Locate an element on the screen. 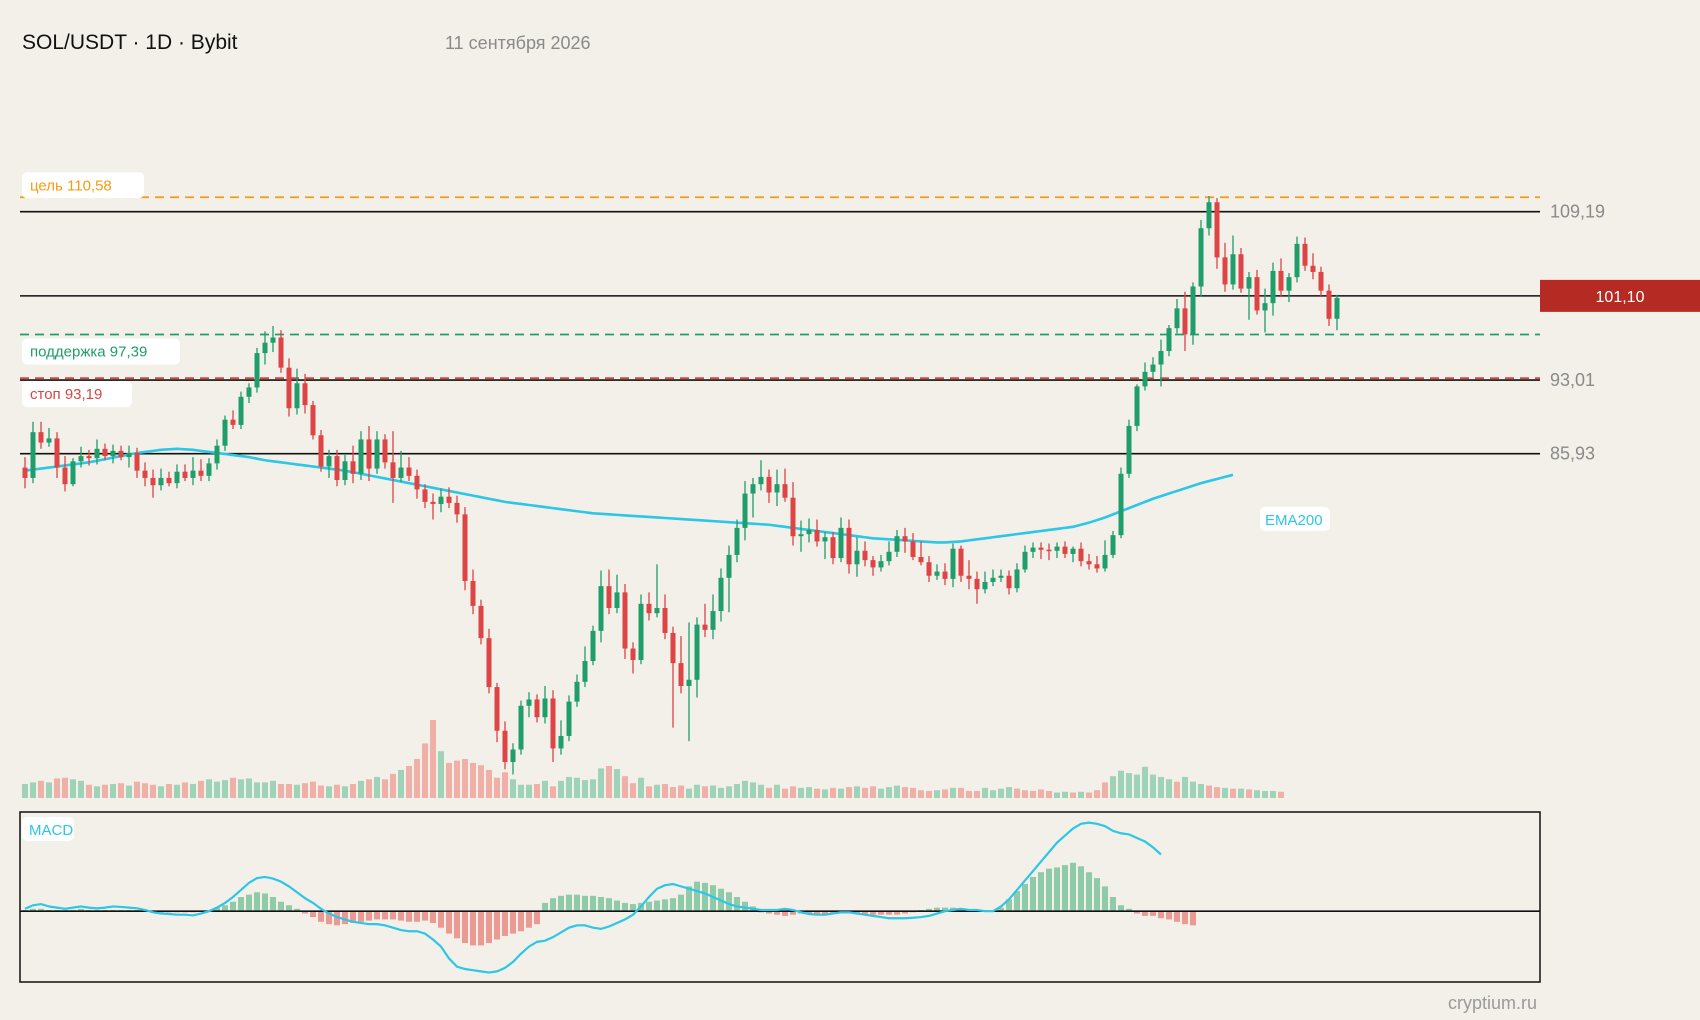 The height and width of the screenshot is (1020, 1700). macd-label: MACD is located at coordinates (51, 830).